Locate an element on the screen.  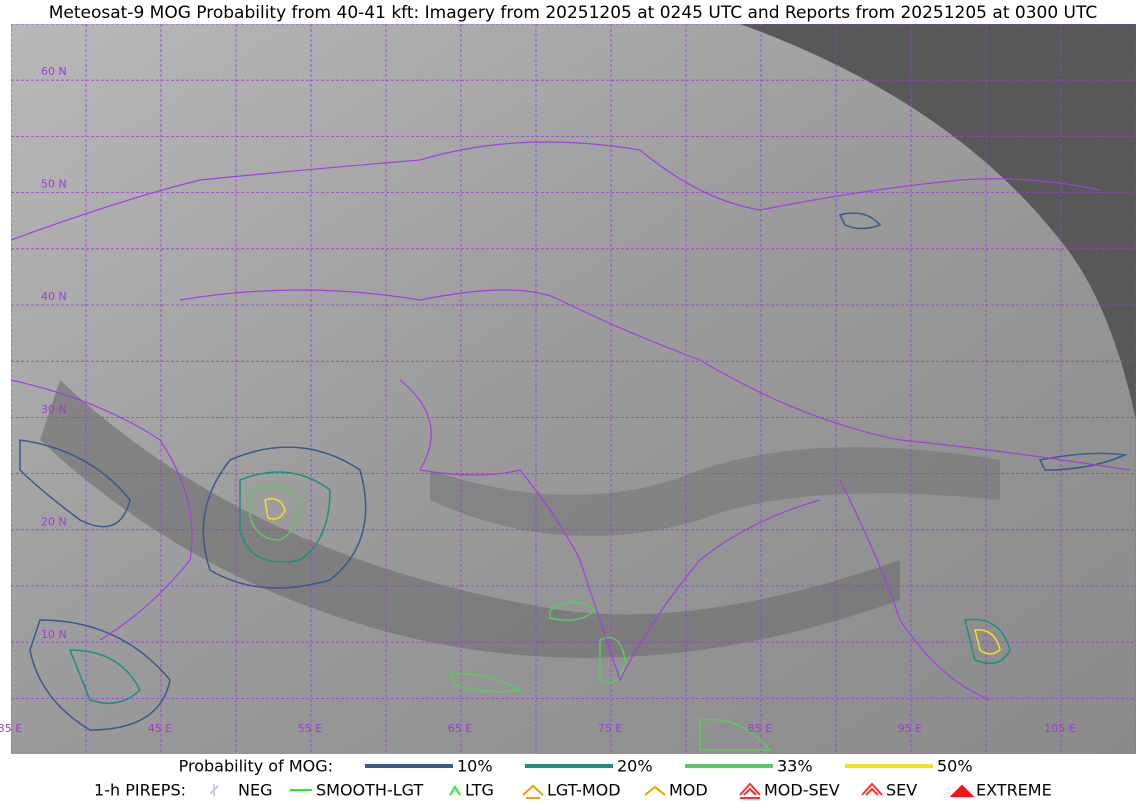
lat-label: 20 N is located at coordinates (54, 521).